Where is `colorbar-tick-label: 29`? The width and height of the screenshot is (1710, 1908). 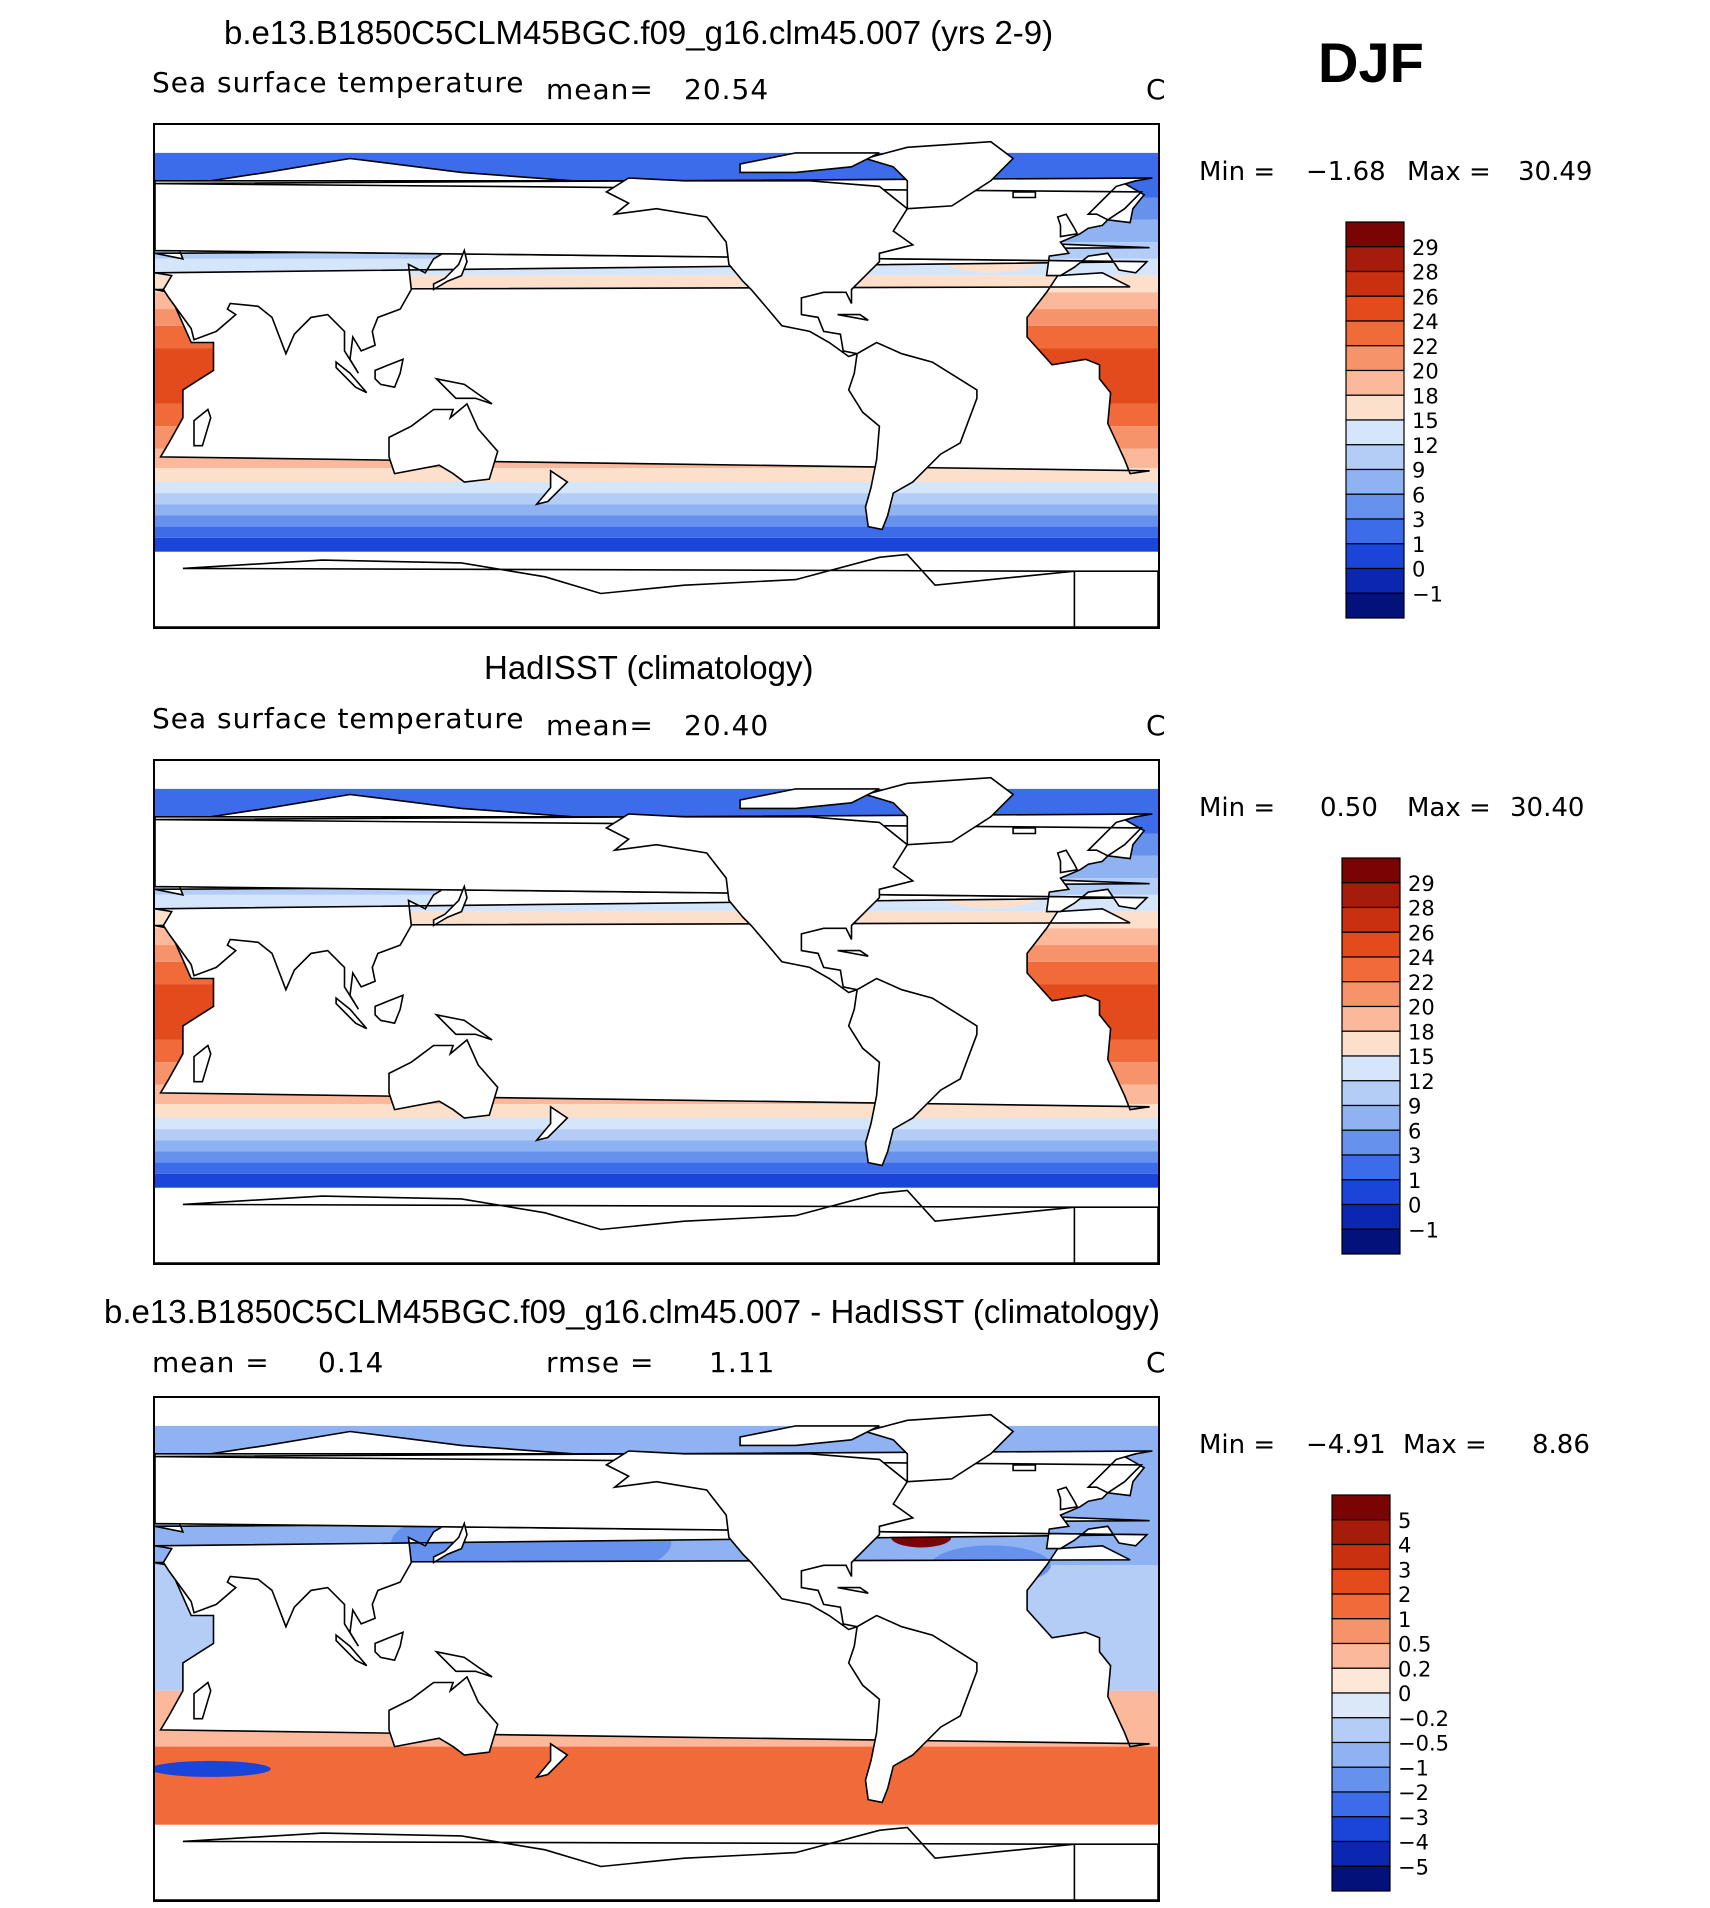
colorbar-tick-label: 29 is located at coordinates (1421, 884).